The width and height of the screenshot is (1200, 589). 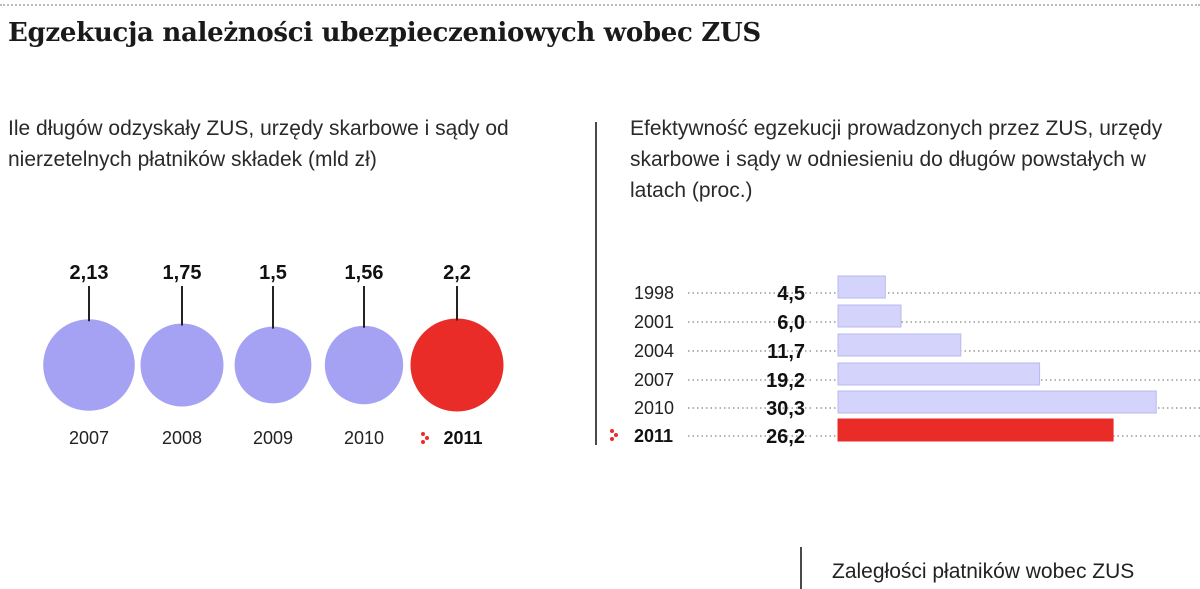 What do you see at coordinates (785, 409) in the screenshot?
I see `bar-value-label: 30,3` at bounding box center [785, 409].